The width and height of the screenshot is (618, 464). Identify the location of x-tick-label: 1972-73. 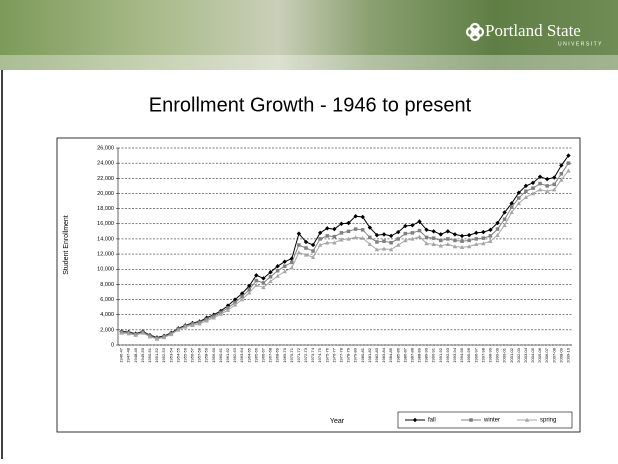
(305, 354).